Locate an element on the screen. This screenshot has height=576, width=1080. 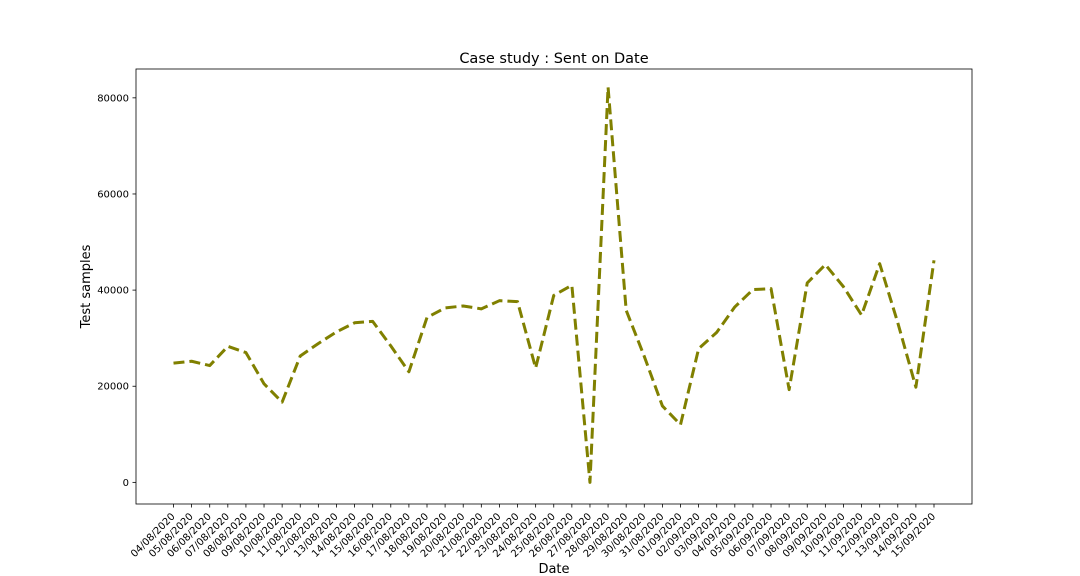
y-axis-label: Test samples is located at coordinates (86, 286).